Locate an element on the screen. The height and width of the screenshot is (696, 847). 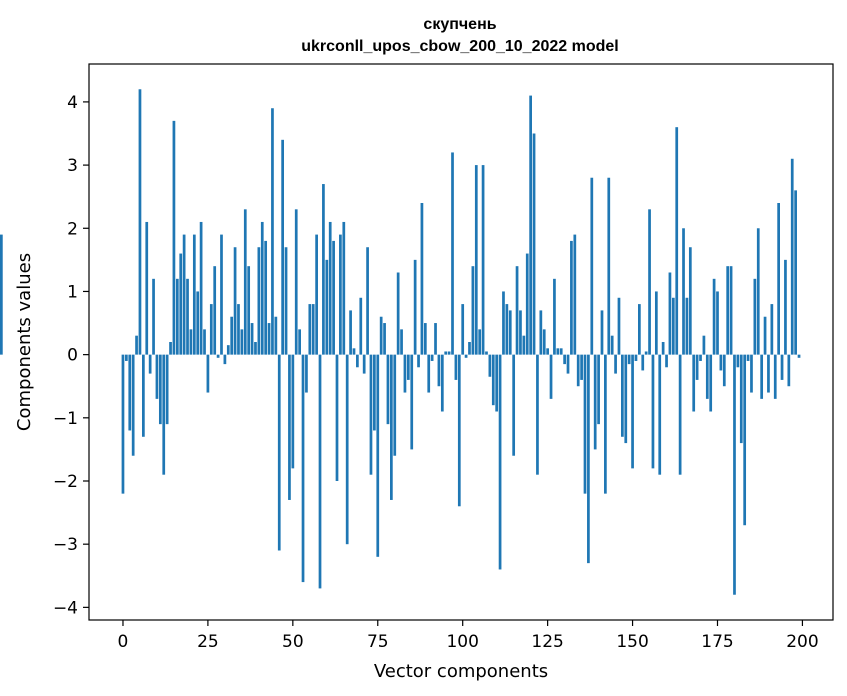
x-tick-label: 175 is located at coordinates (717, 642).